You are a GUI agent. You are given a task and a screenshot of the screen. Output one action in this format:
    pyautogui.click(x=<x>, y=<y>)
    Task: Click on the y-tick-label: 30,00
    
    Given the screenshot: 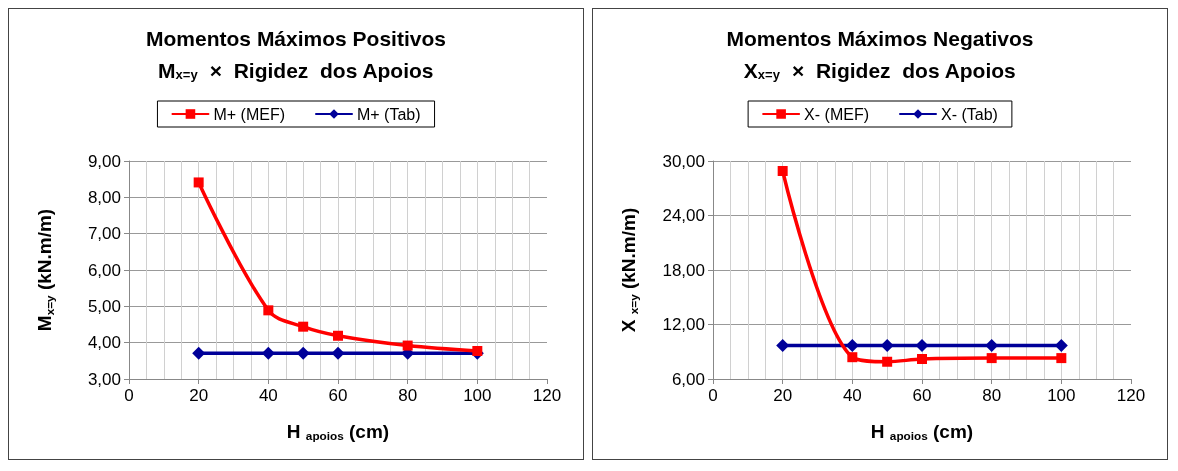 What is the action you would take?
    pyautogui.click(x=683, y=161)
    